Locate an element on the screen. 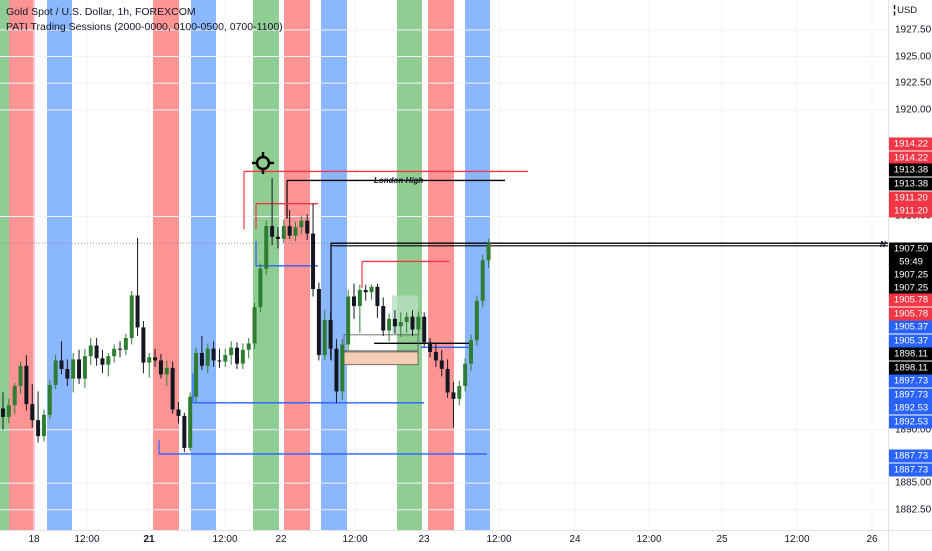 The image size is (932, 551). time-tick-label: 23 is located at coordinates (424, 539).